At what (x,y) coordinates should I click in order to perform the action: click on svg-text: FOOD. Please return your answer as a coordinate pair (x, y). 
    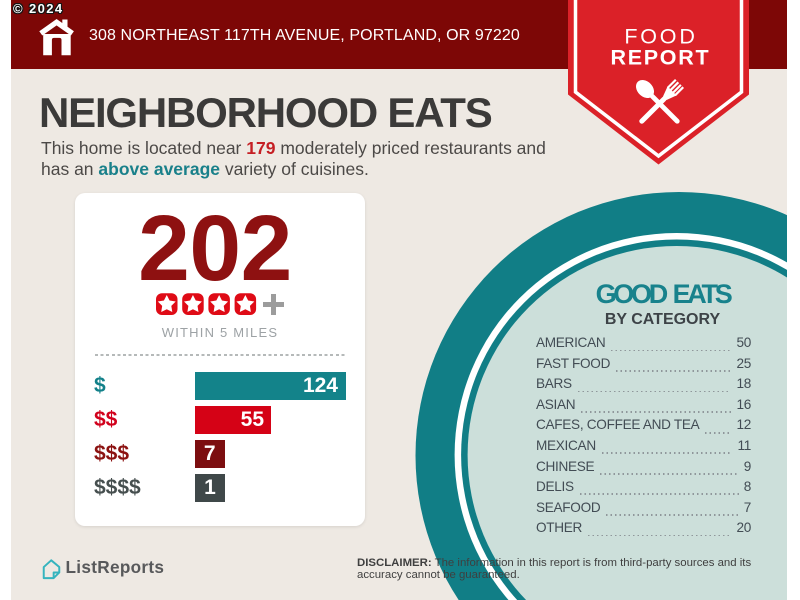
    Looking at the image, I should click on (660, 37).